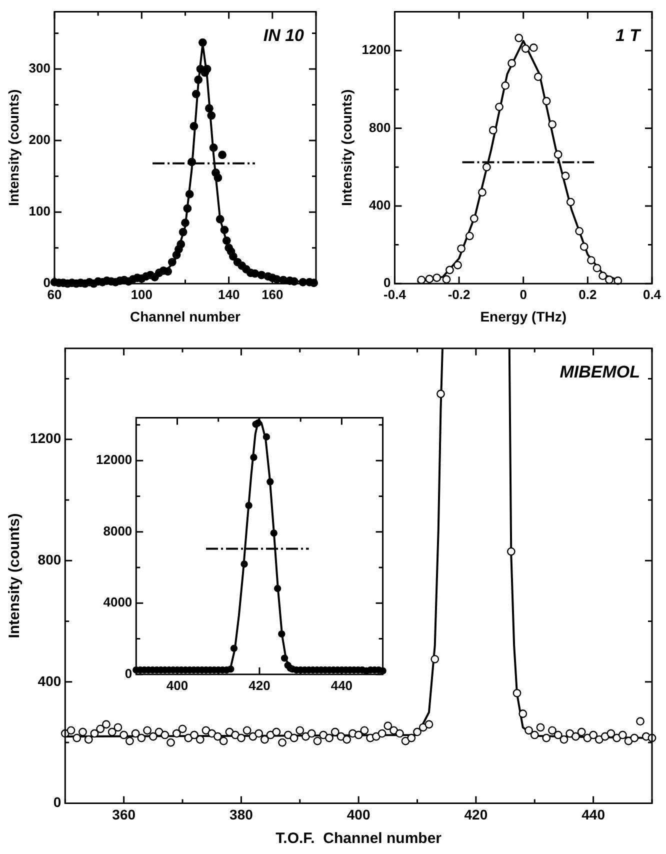  Describe the element at coordinates (124, 814) in the screenshot. I see `x-tick-label: 360` at that location.